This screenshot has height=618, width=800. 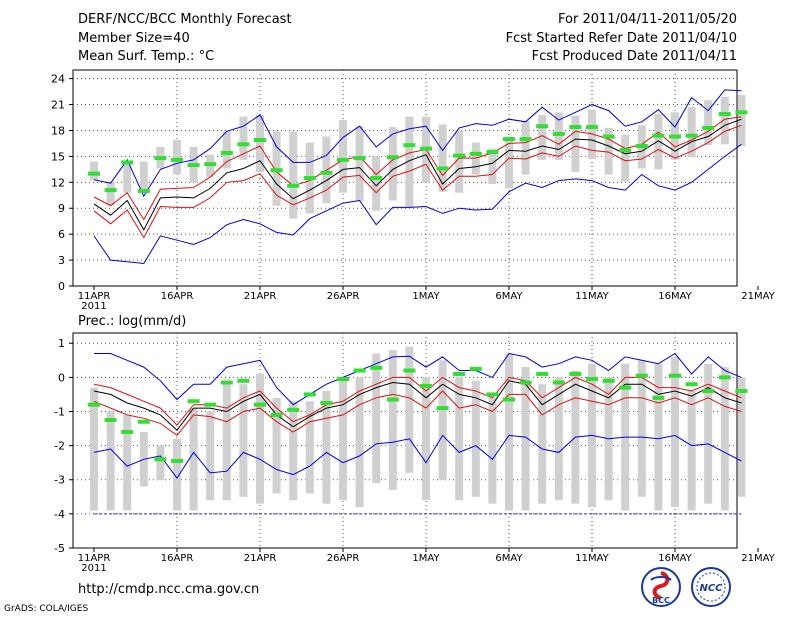 I want to click on temp-ytick-label: 18, so click(x=58, y=130).